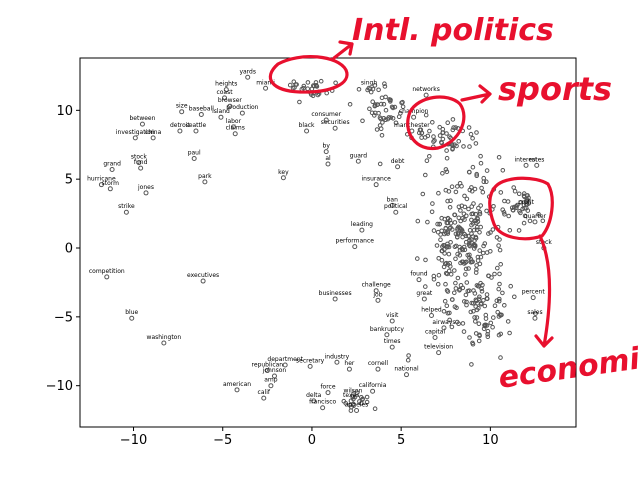 The height and width of the screenshot is (480, 640). Describe the element at coordinates (535, 216) in the screenshot. I see `point-label: quarter` at that location.